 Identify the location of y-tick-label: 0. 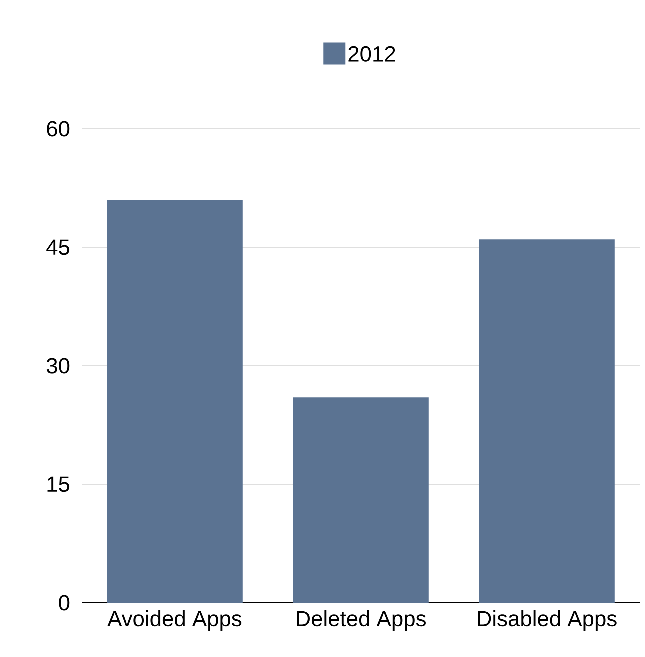
(64, 603).